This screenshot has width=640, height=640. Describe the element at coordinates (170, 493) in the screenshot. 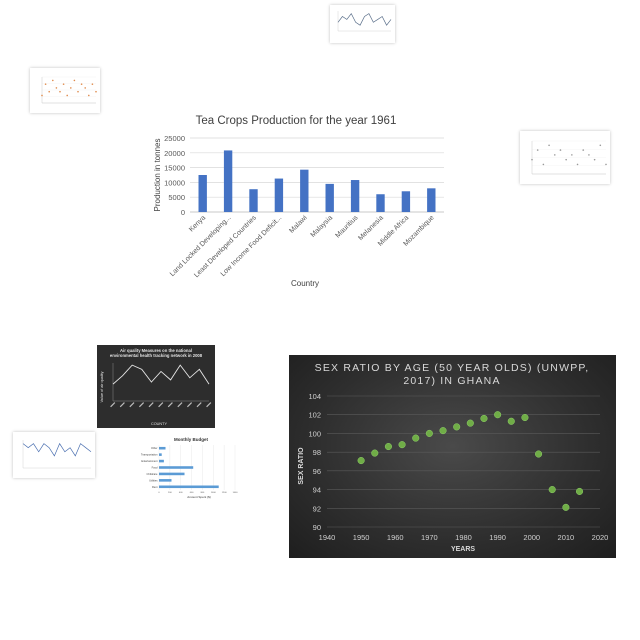

I see `budget-xtick-label: 200` at that location.